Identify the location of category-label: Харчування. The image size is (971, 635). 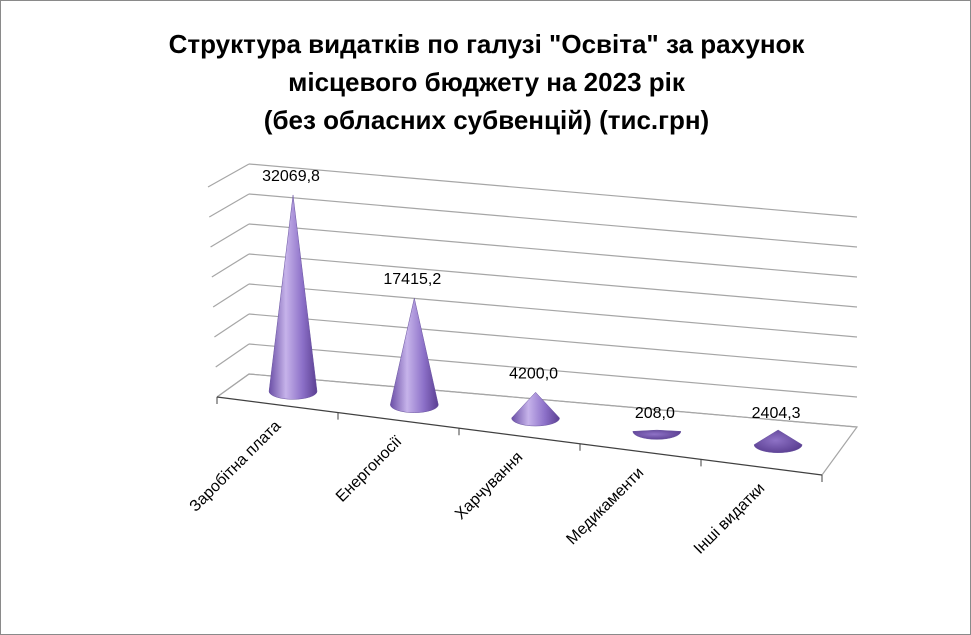
(489, 486).